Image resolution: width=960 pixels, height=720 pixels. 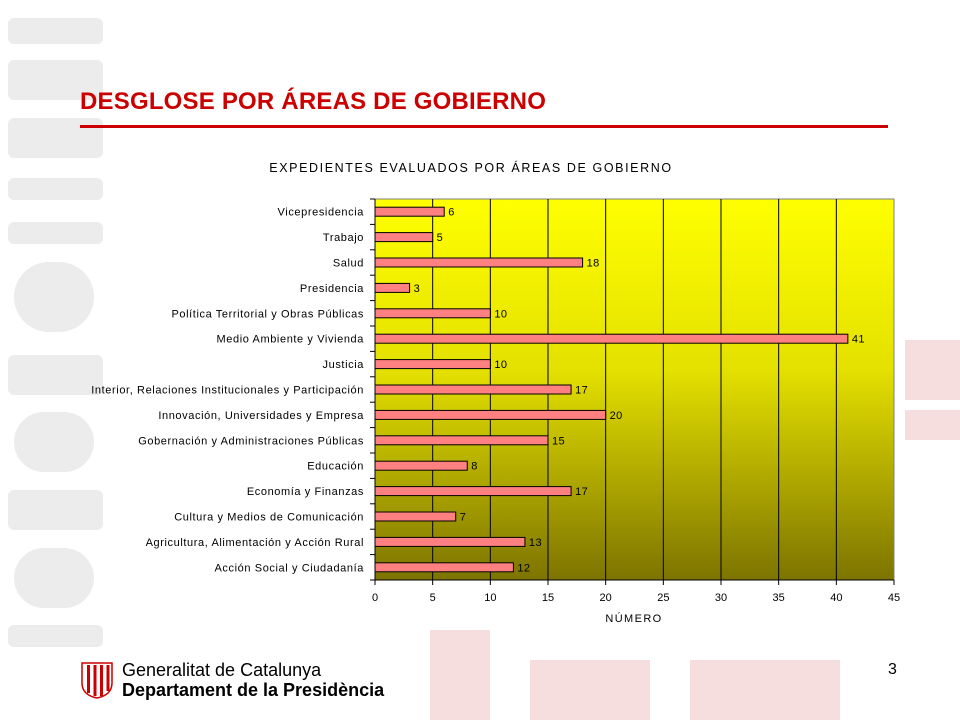 I want to click on category-label: Presidencia, so click(x=332, y=289).